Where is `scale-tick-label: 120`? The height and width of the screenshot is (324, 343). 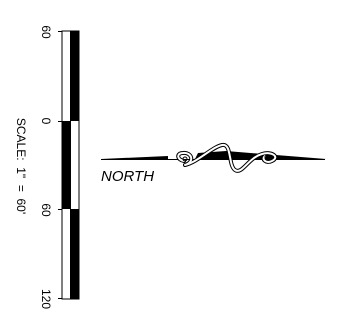
scale-tick-label: 120 is located at coordinates (46, 299).